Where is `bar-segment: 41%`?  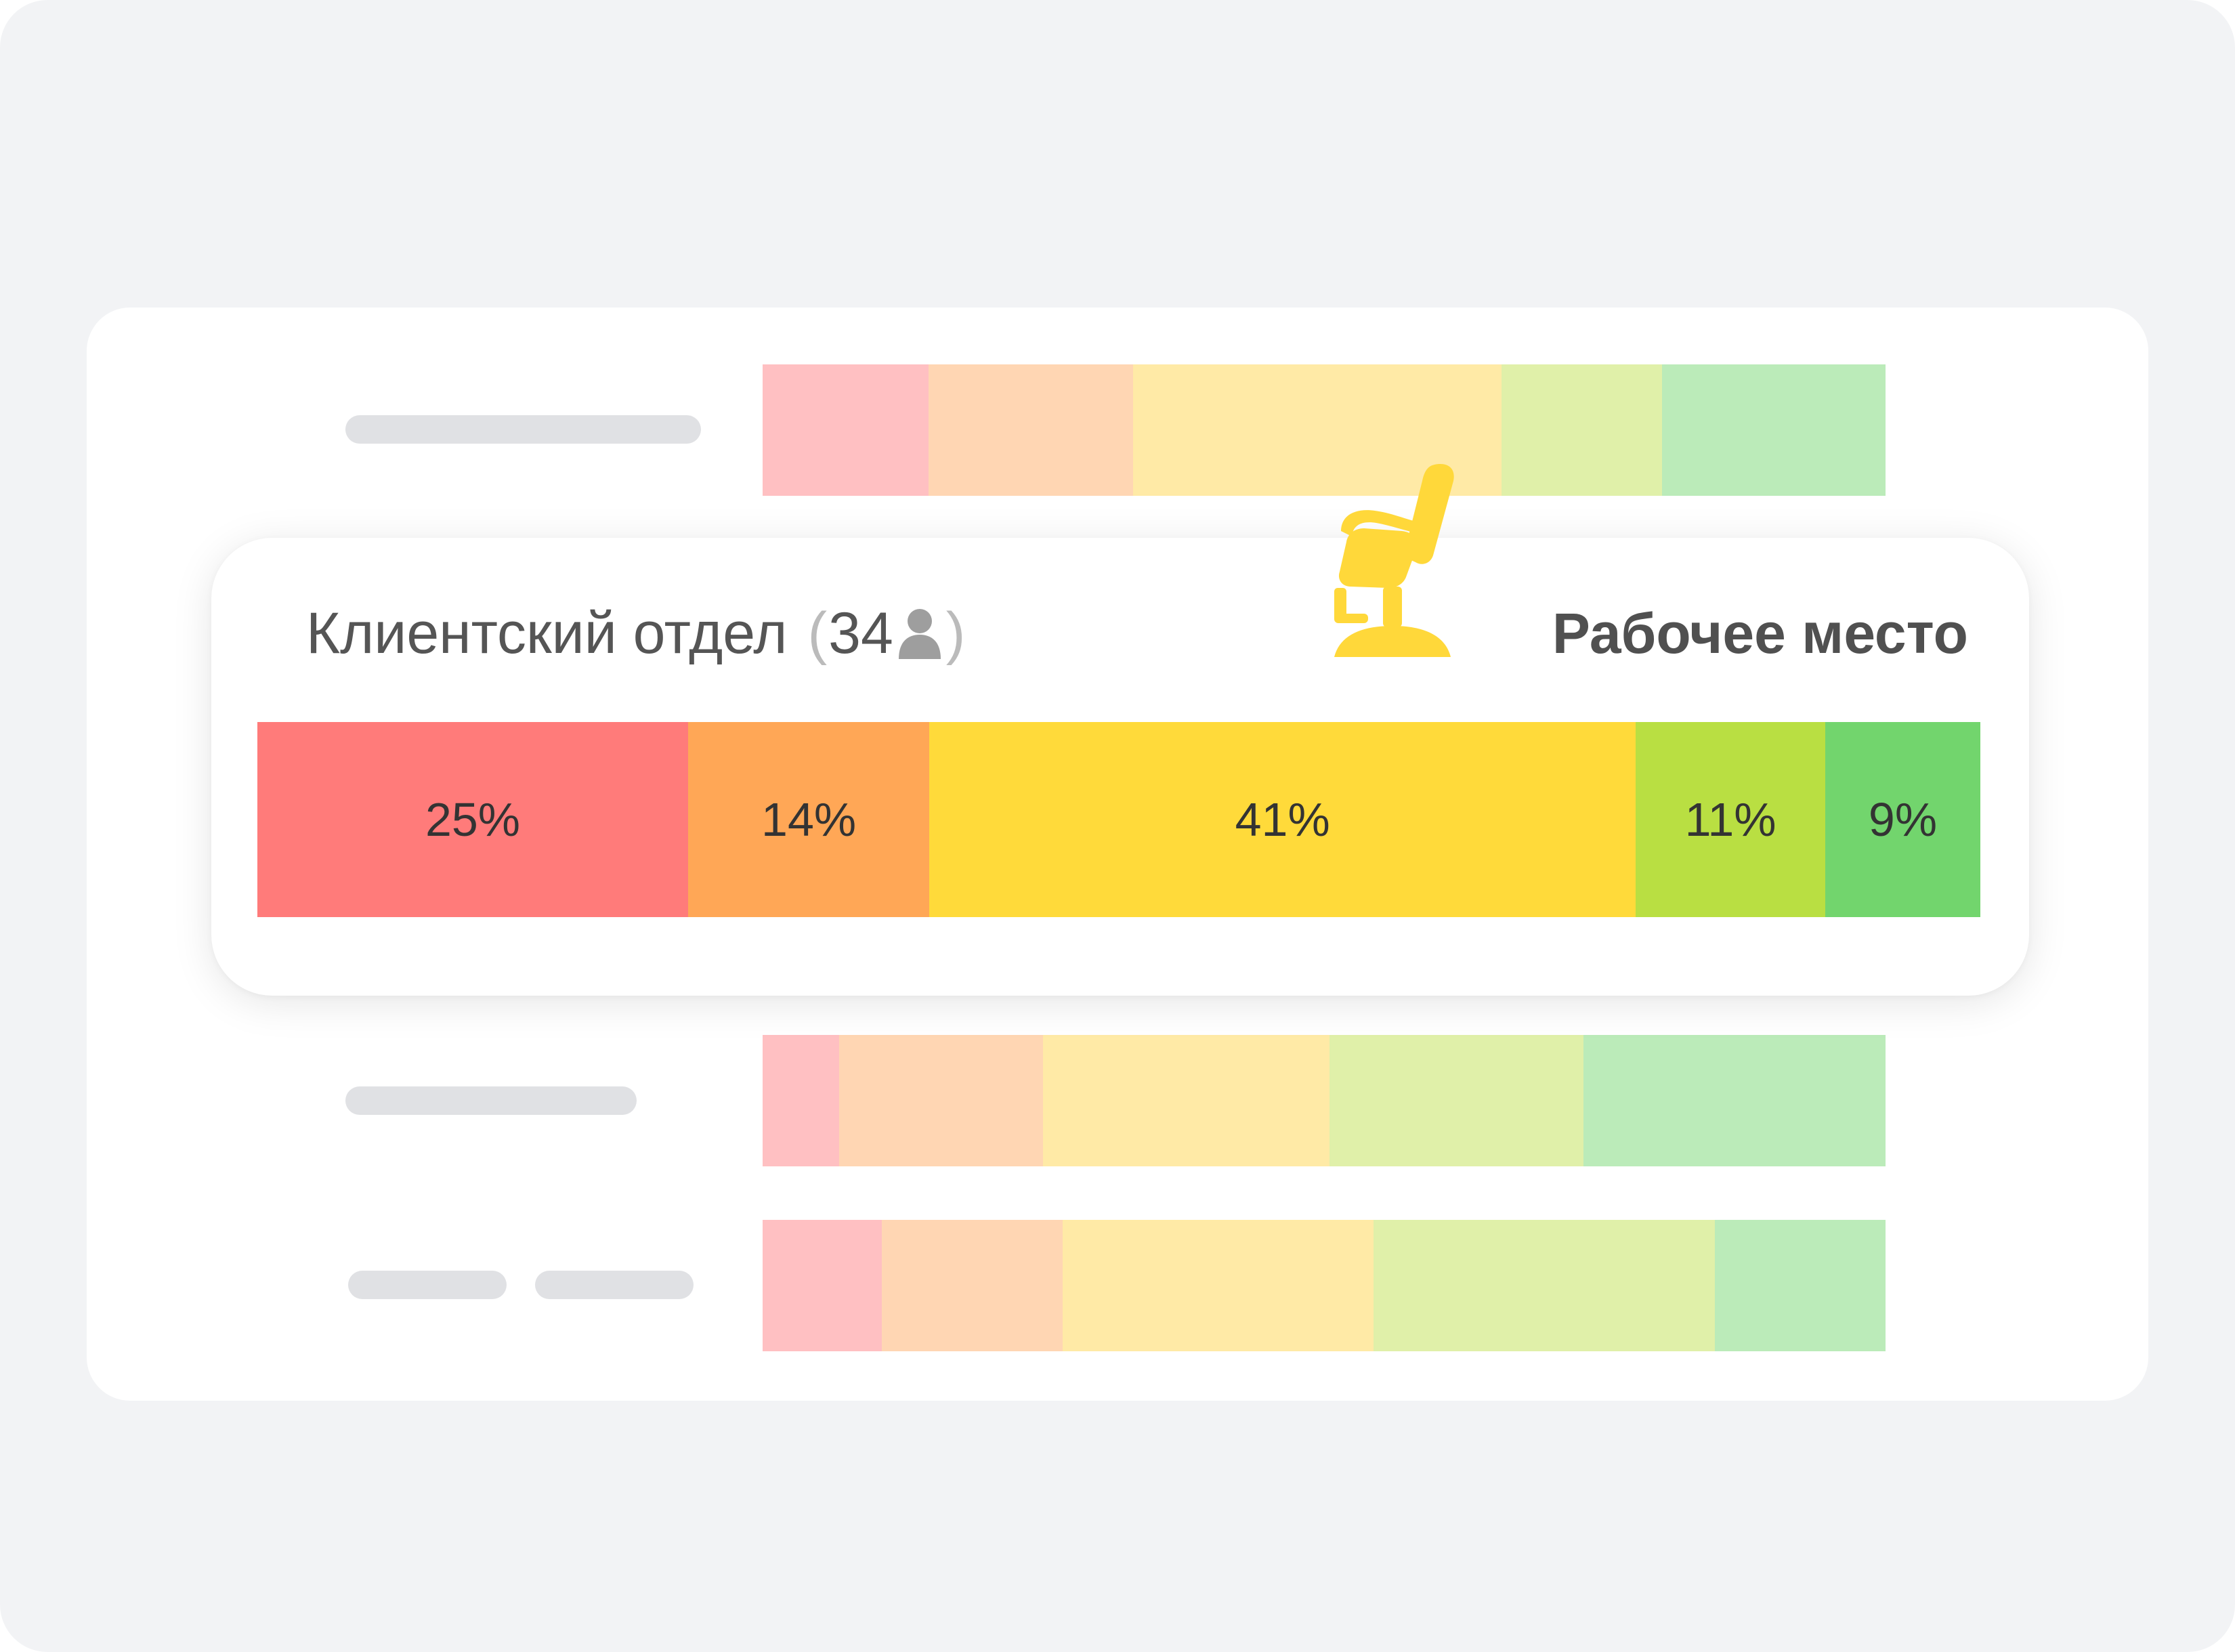
bar-segment: 41% is located at coordinates (1282, 819).